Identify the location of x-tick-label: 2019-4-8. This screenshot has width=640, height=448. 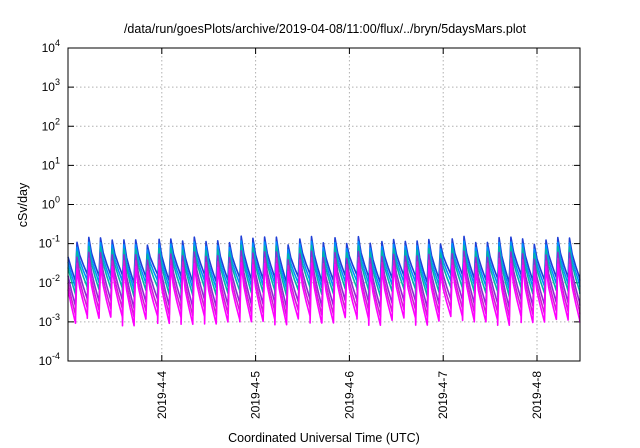
(537, 395).